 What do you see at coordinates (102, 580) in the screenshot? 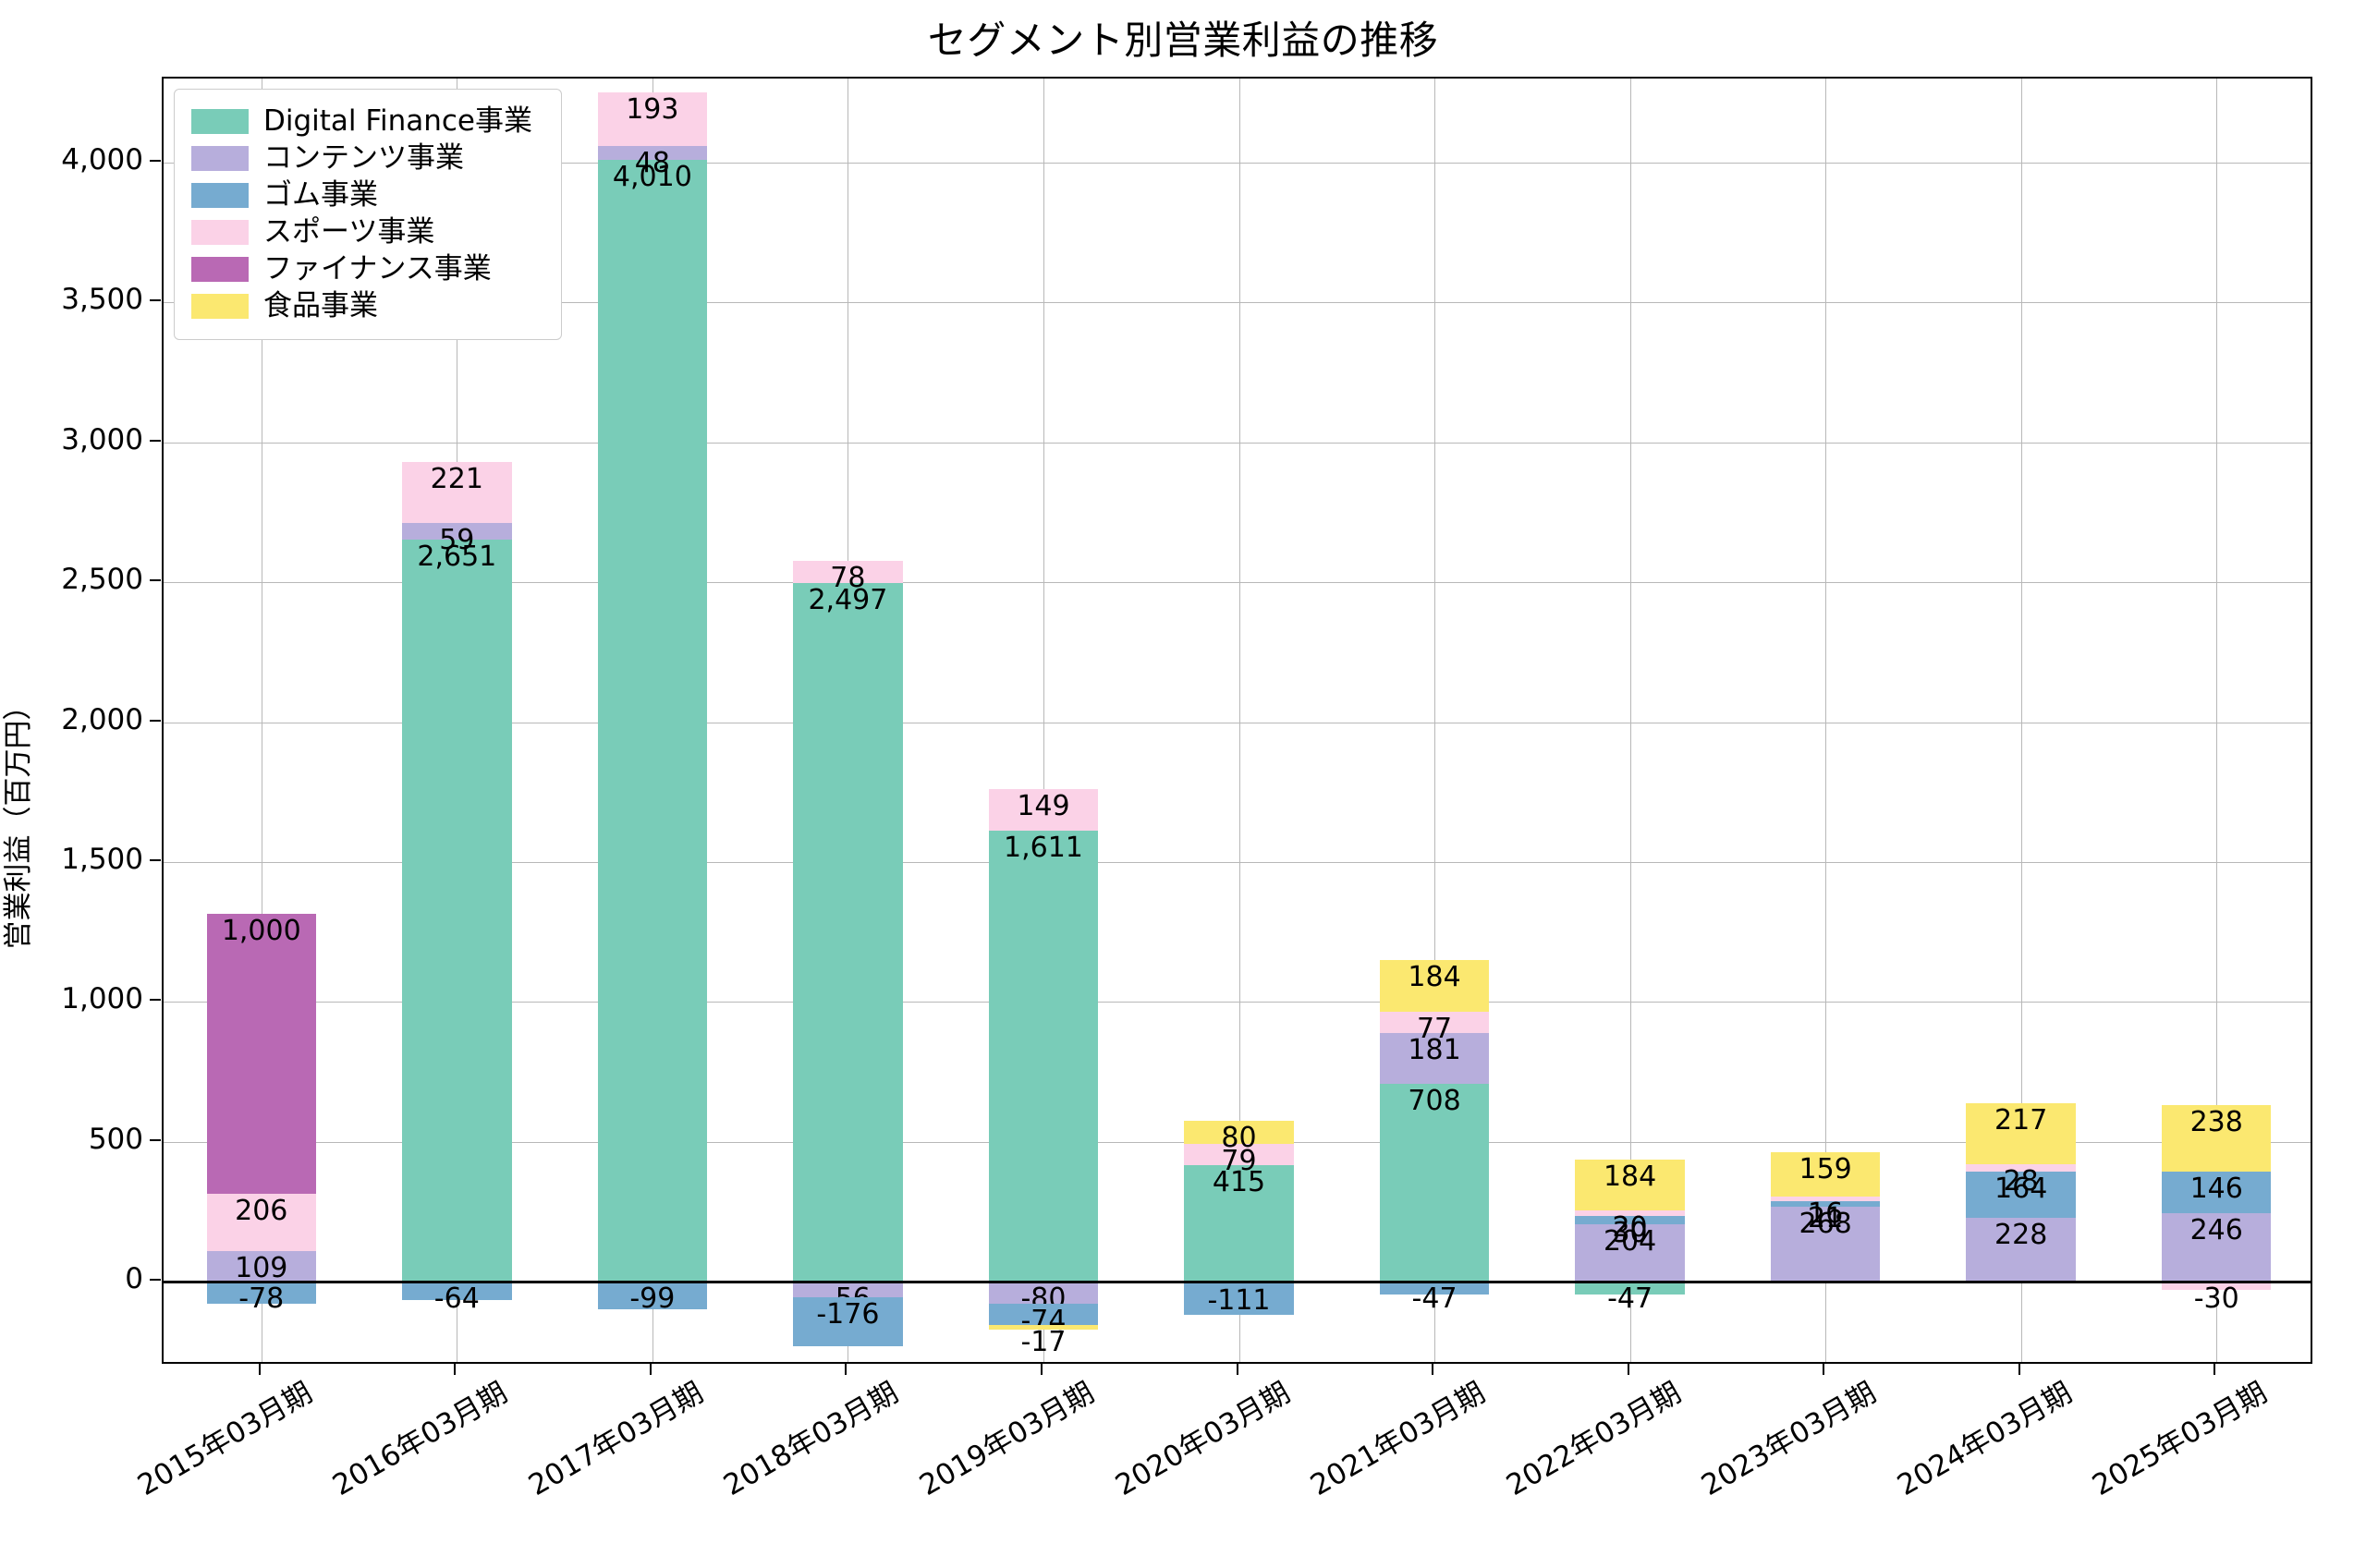
I see `y-tick-label: 2,500` at bounding box center [102, 580].